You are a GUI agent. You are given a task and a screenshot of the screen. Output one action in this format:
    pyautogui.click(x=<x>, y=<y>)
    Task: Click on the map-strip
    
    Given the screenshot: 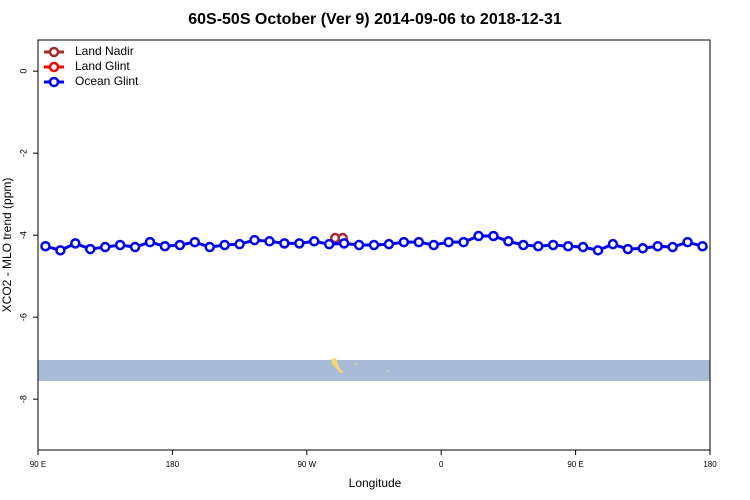 What is the action you would take?
    pyautogui.click(x=374, y=369)
    